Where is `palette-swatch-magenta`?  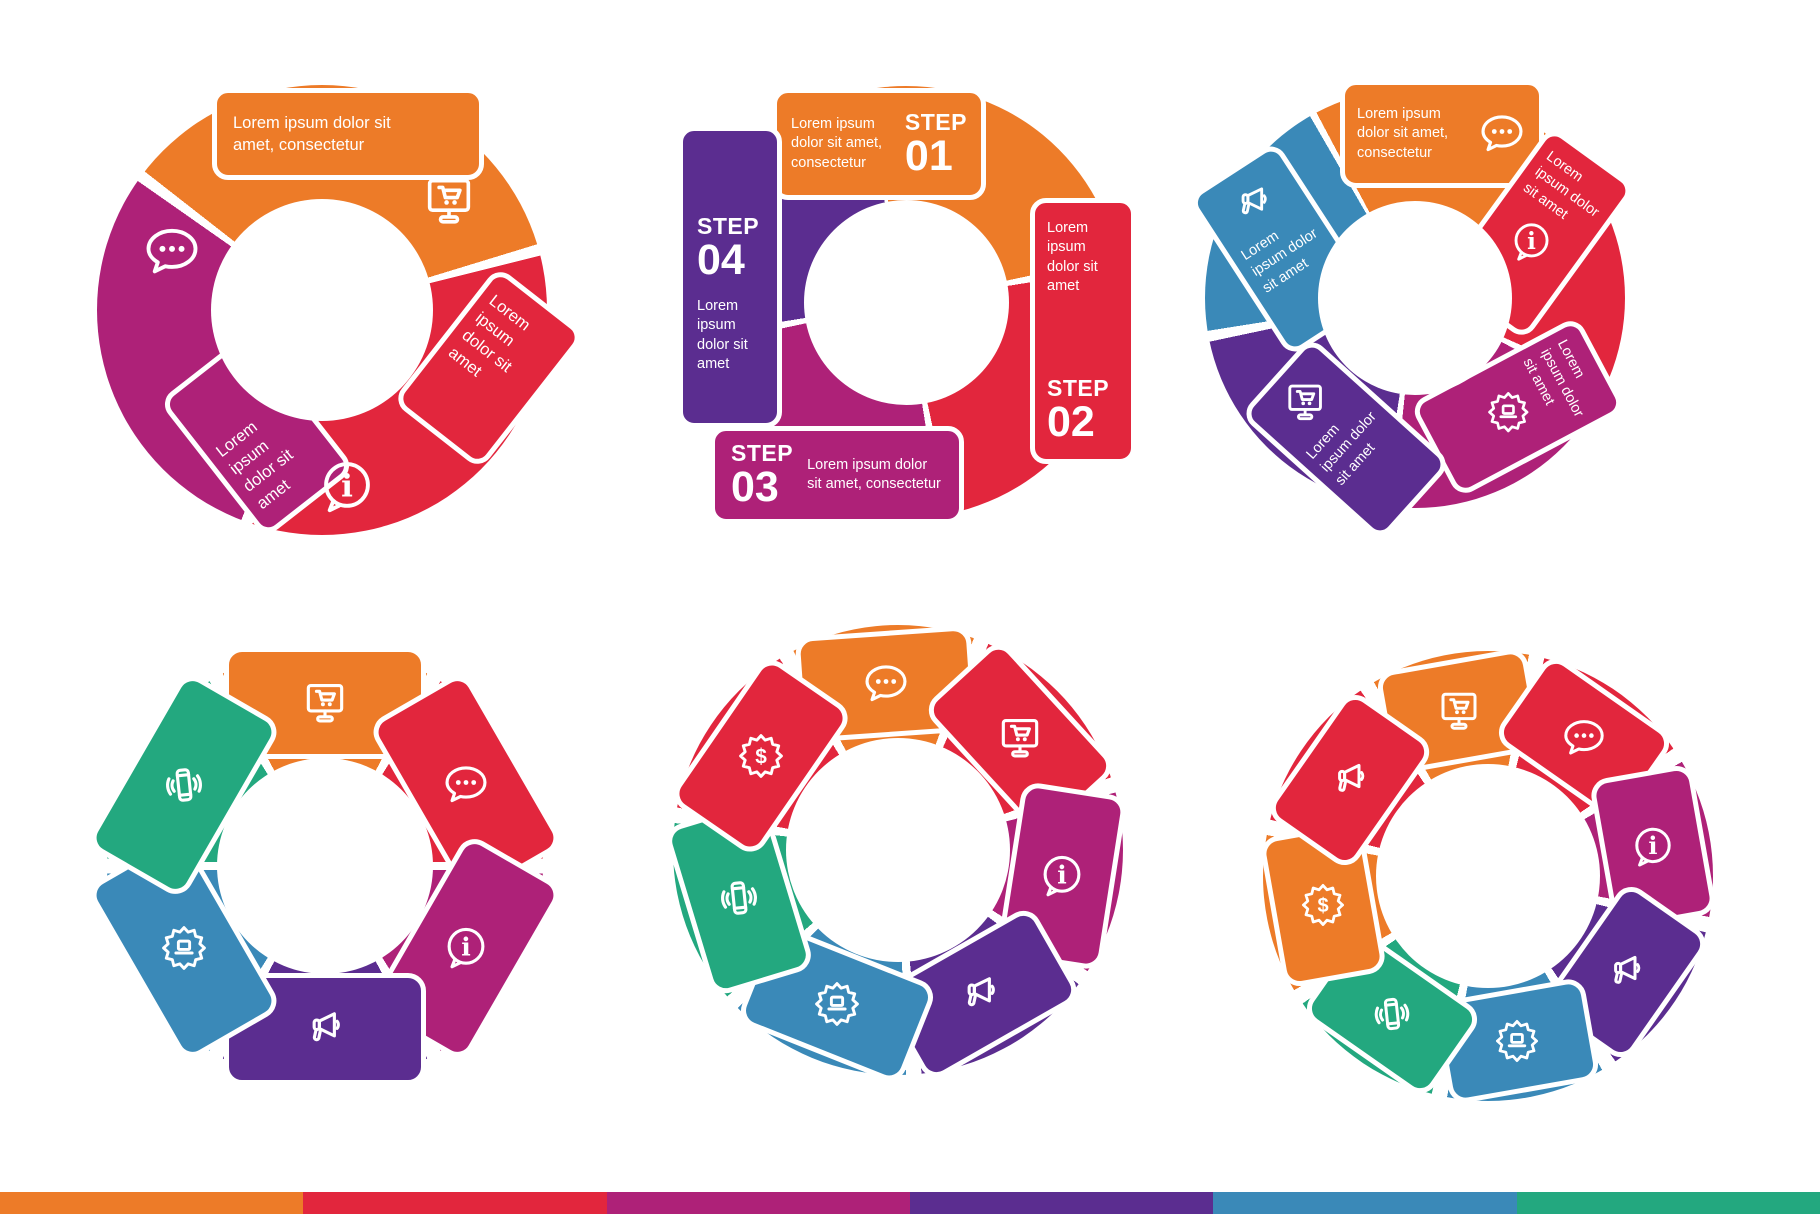 palette-swatch-magenta is located at coordinates (758, 1203).